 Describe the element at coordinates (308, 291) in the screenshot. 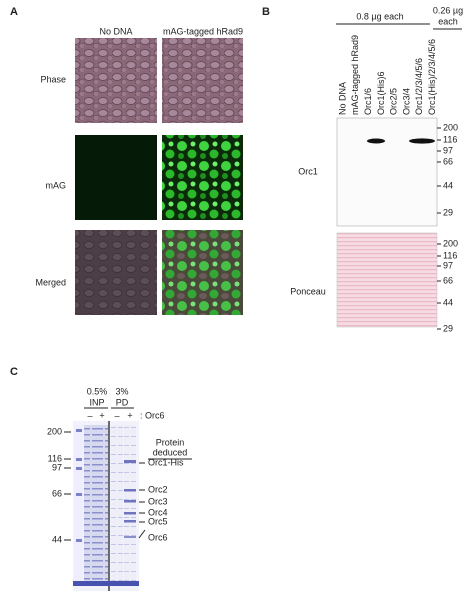

I see `blot-label: Ponceau` at that location.